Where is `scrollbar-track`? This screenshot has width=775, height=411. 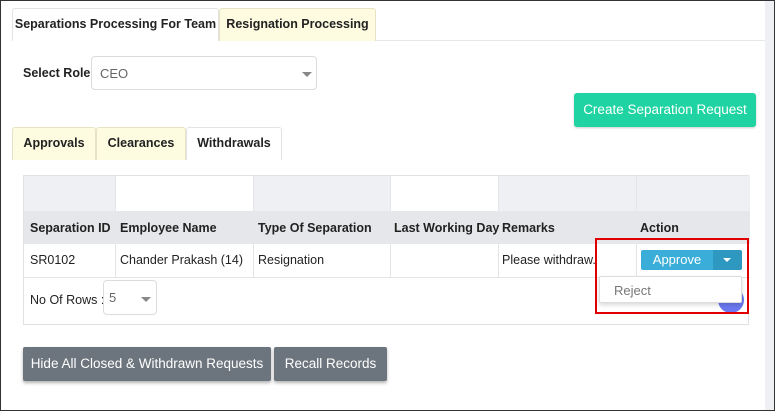 scrollbar-track is located at coordinates (769, 205).